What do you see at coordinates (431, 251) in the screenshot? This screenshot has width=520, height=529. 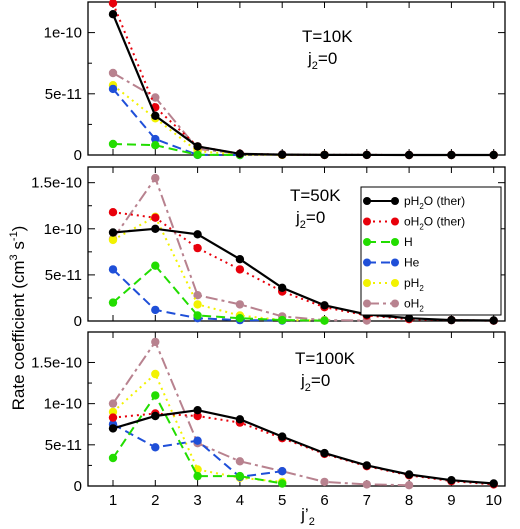 I see `legend: pH2O (ther) oH2O (ther) H He pH2 oH2` at bounding box center [431, 251].